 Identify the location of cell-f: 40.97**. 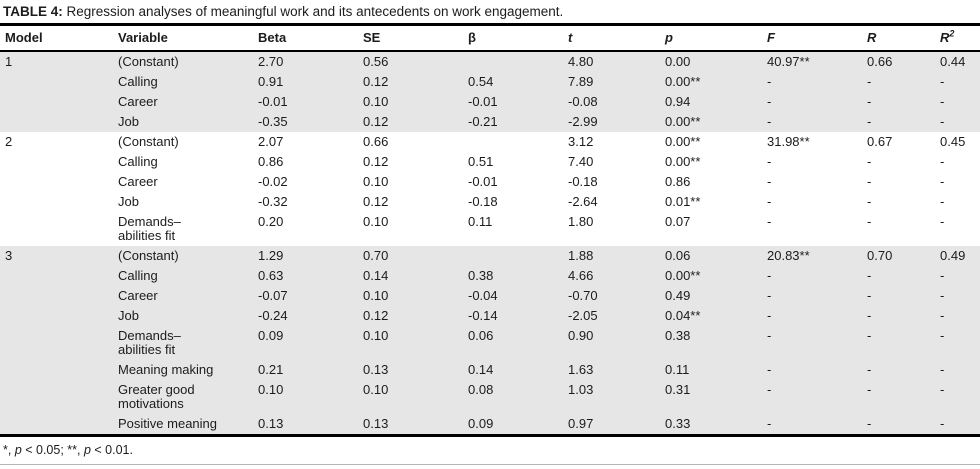
(812, 61).